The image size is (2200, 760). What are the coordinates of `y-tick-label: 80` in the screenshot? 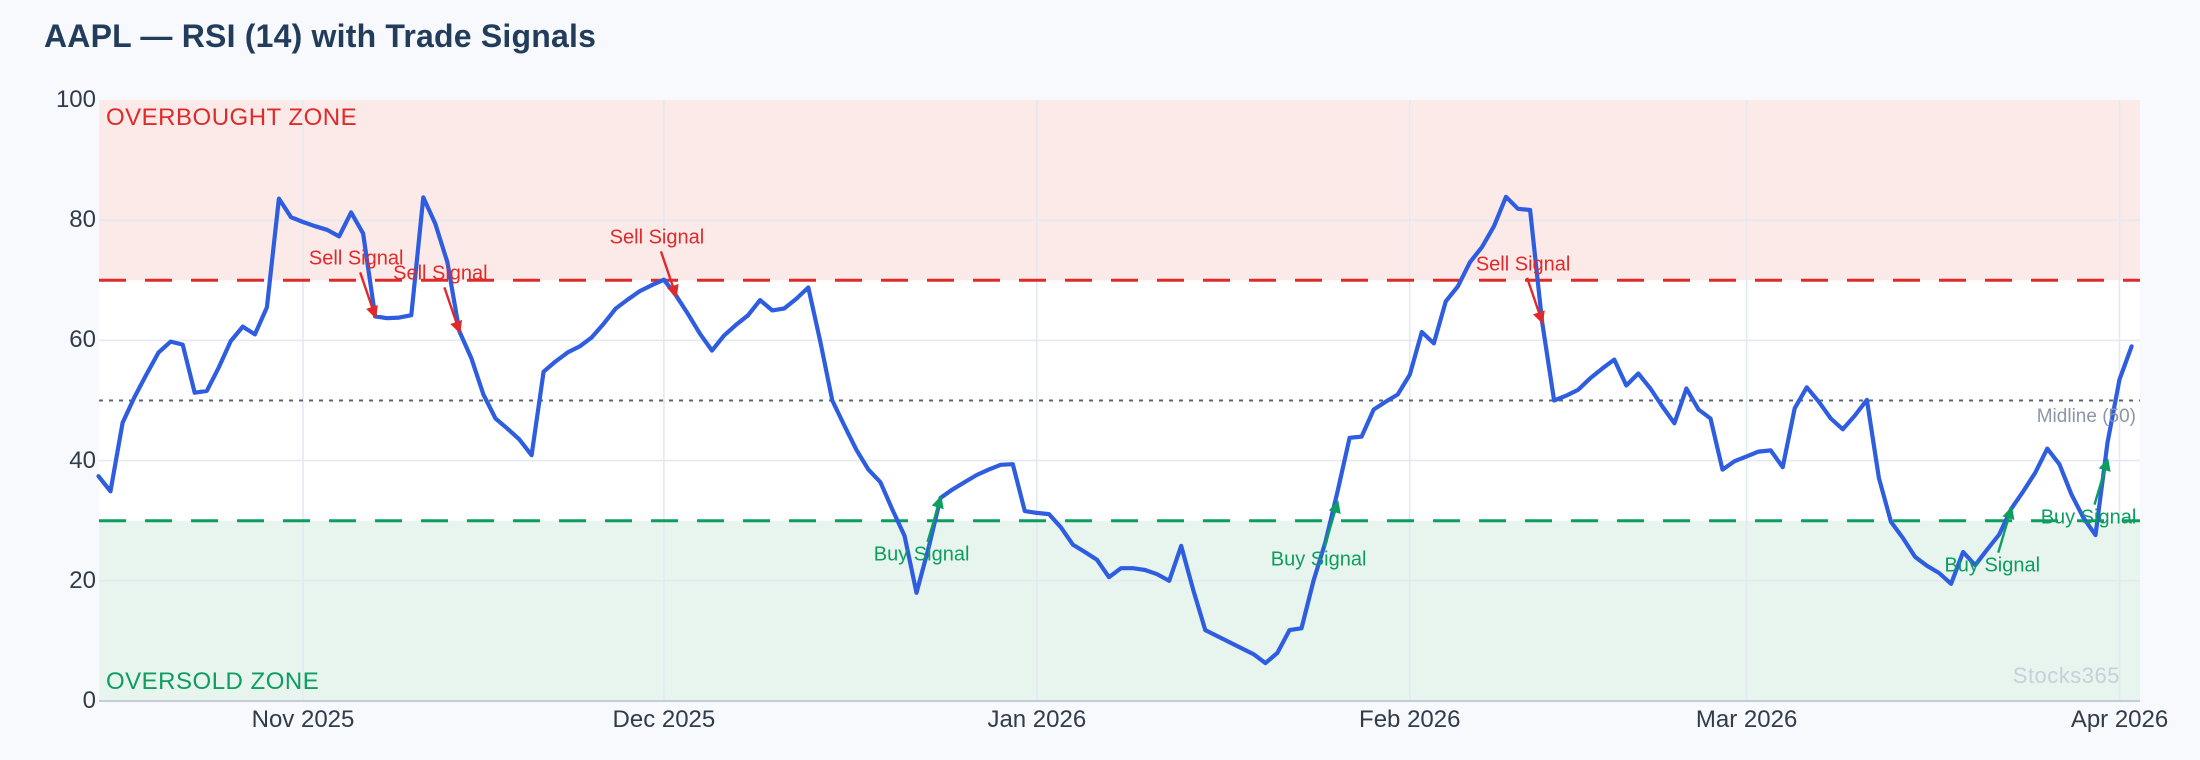 It's located at (82, 220).